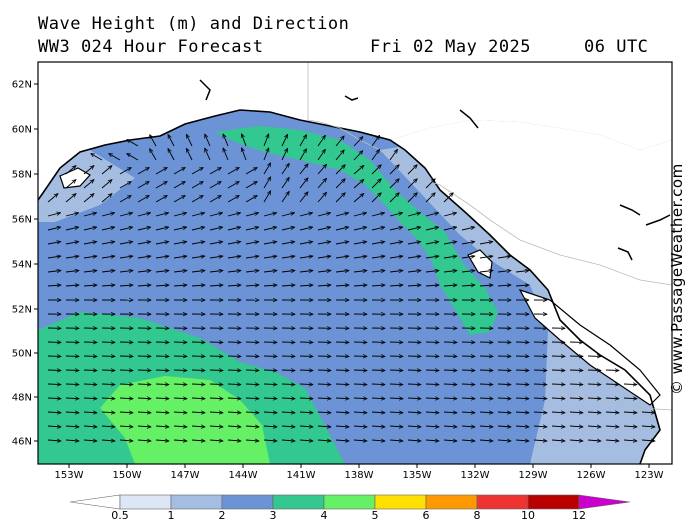 The image size is (700, 525). What do you see at coordinates (616, 47) in the screenshot?
I see `forecast-time: 06 UTC` at bounding box center [616, 47].